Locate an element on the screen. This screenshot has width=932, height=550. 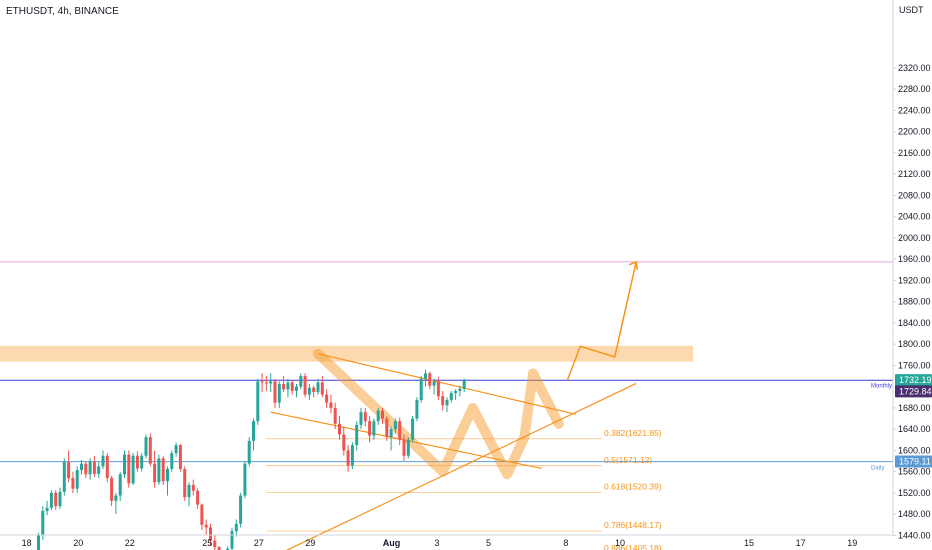
price-tick-label: 2200.00 is located at coordinates (914, 132).